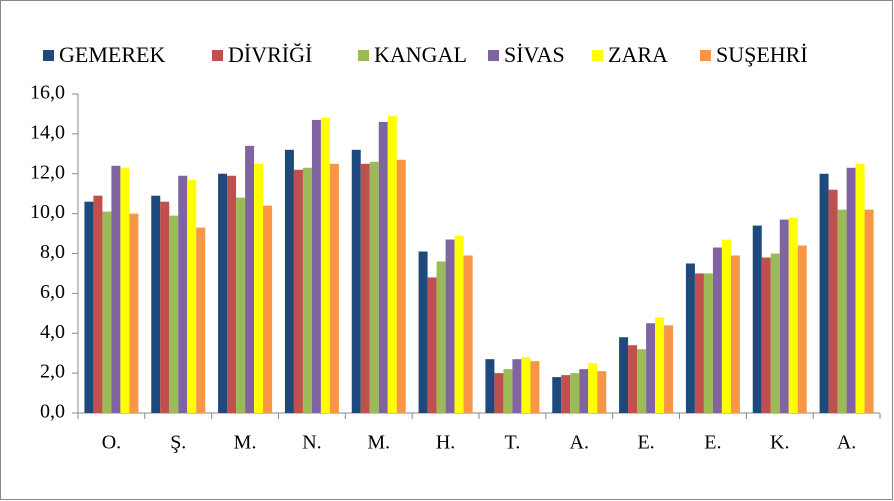 The width and height of the screenshot is (894, 501). Describe the element at coordinates (762, 54) in the screenshot. I see `legend-label: SUŞEHRİ` at that location.